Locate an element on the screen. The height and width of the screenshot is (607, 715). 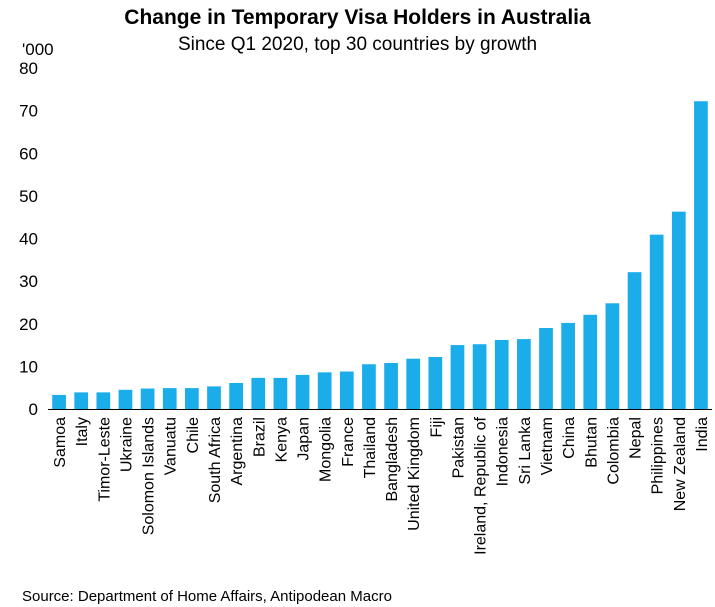
y-tick-label: 0 is located at coordinates (33, 409).